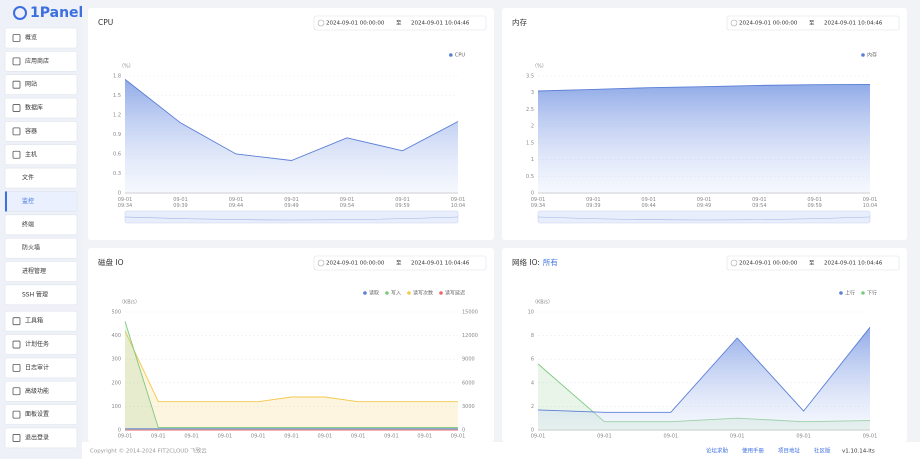 The image size is (920, 459). What do you see at coordinates (872, 55) in the screenshot?
I see `legend-label: 内存` at bounding box center [872, 55].